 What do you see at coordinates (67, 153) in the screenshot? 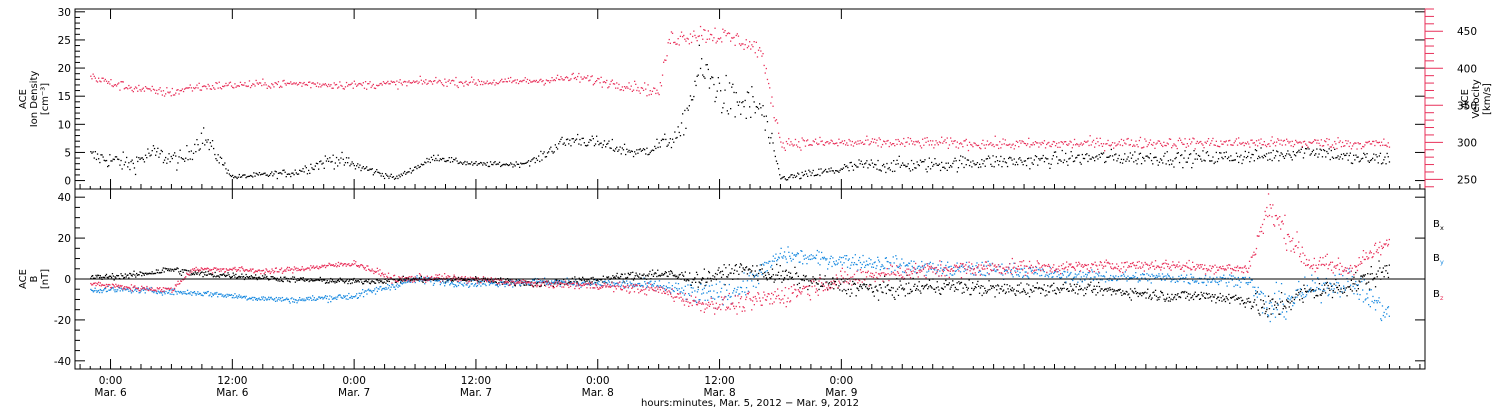
I see `density-tick-label: 5` at bounding box center [67, 153].